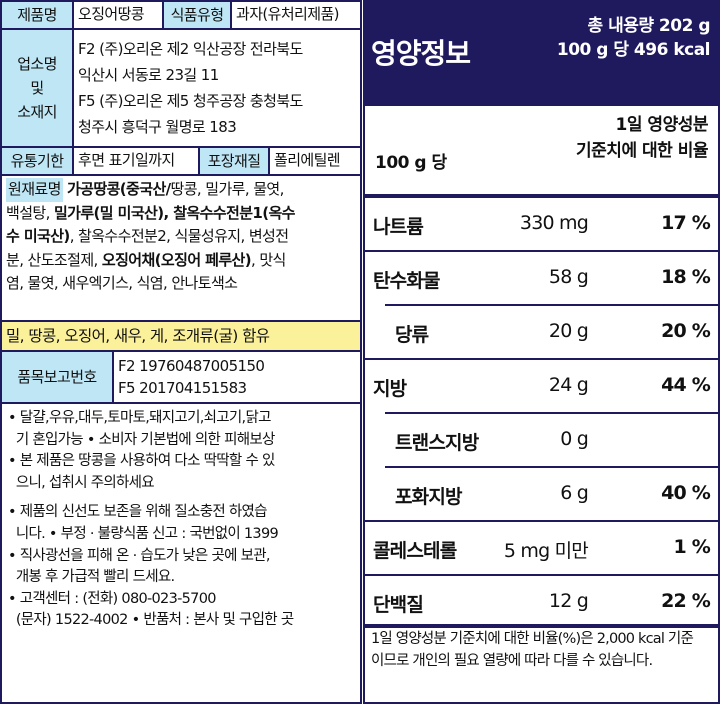 The image size is (720, 704). I want to click on expiry-label: 유통기한, so click(37, 161).